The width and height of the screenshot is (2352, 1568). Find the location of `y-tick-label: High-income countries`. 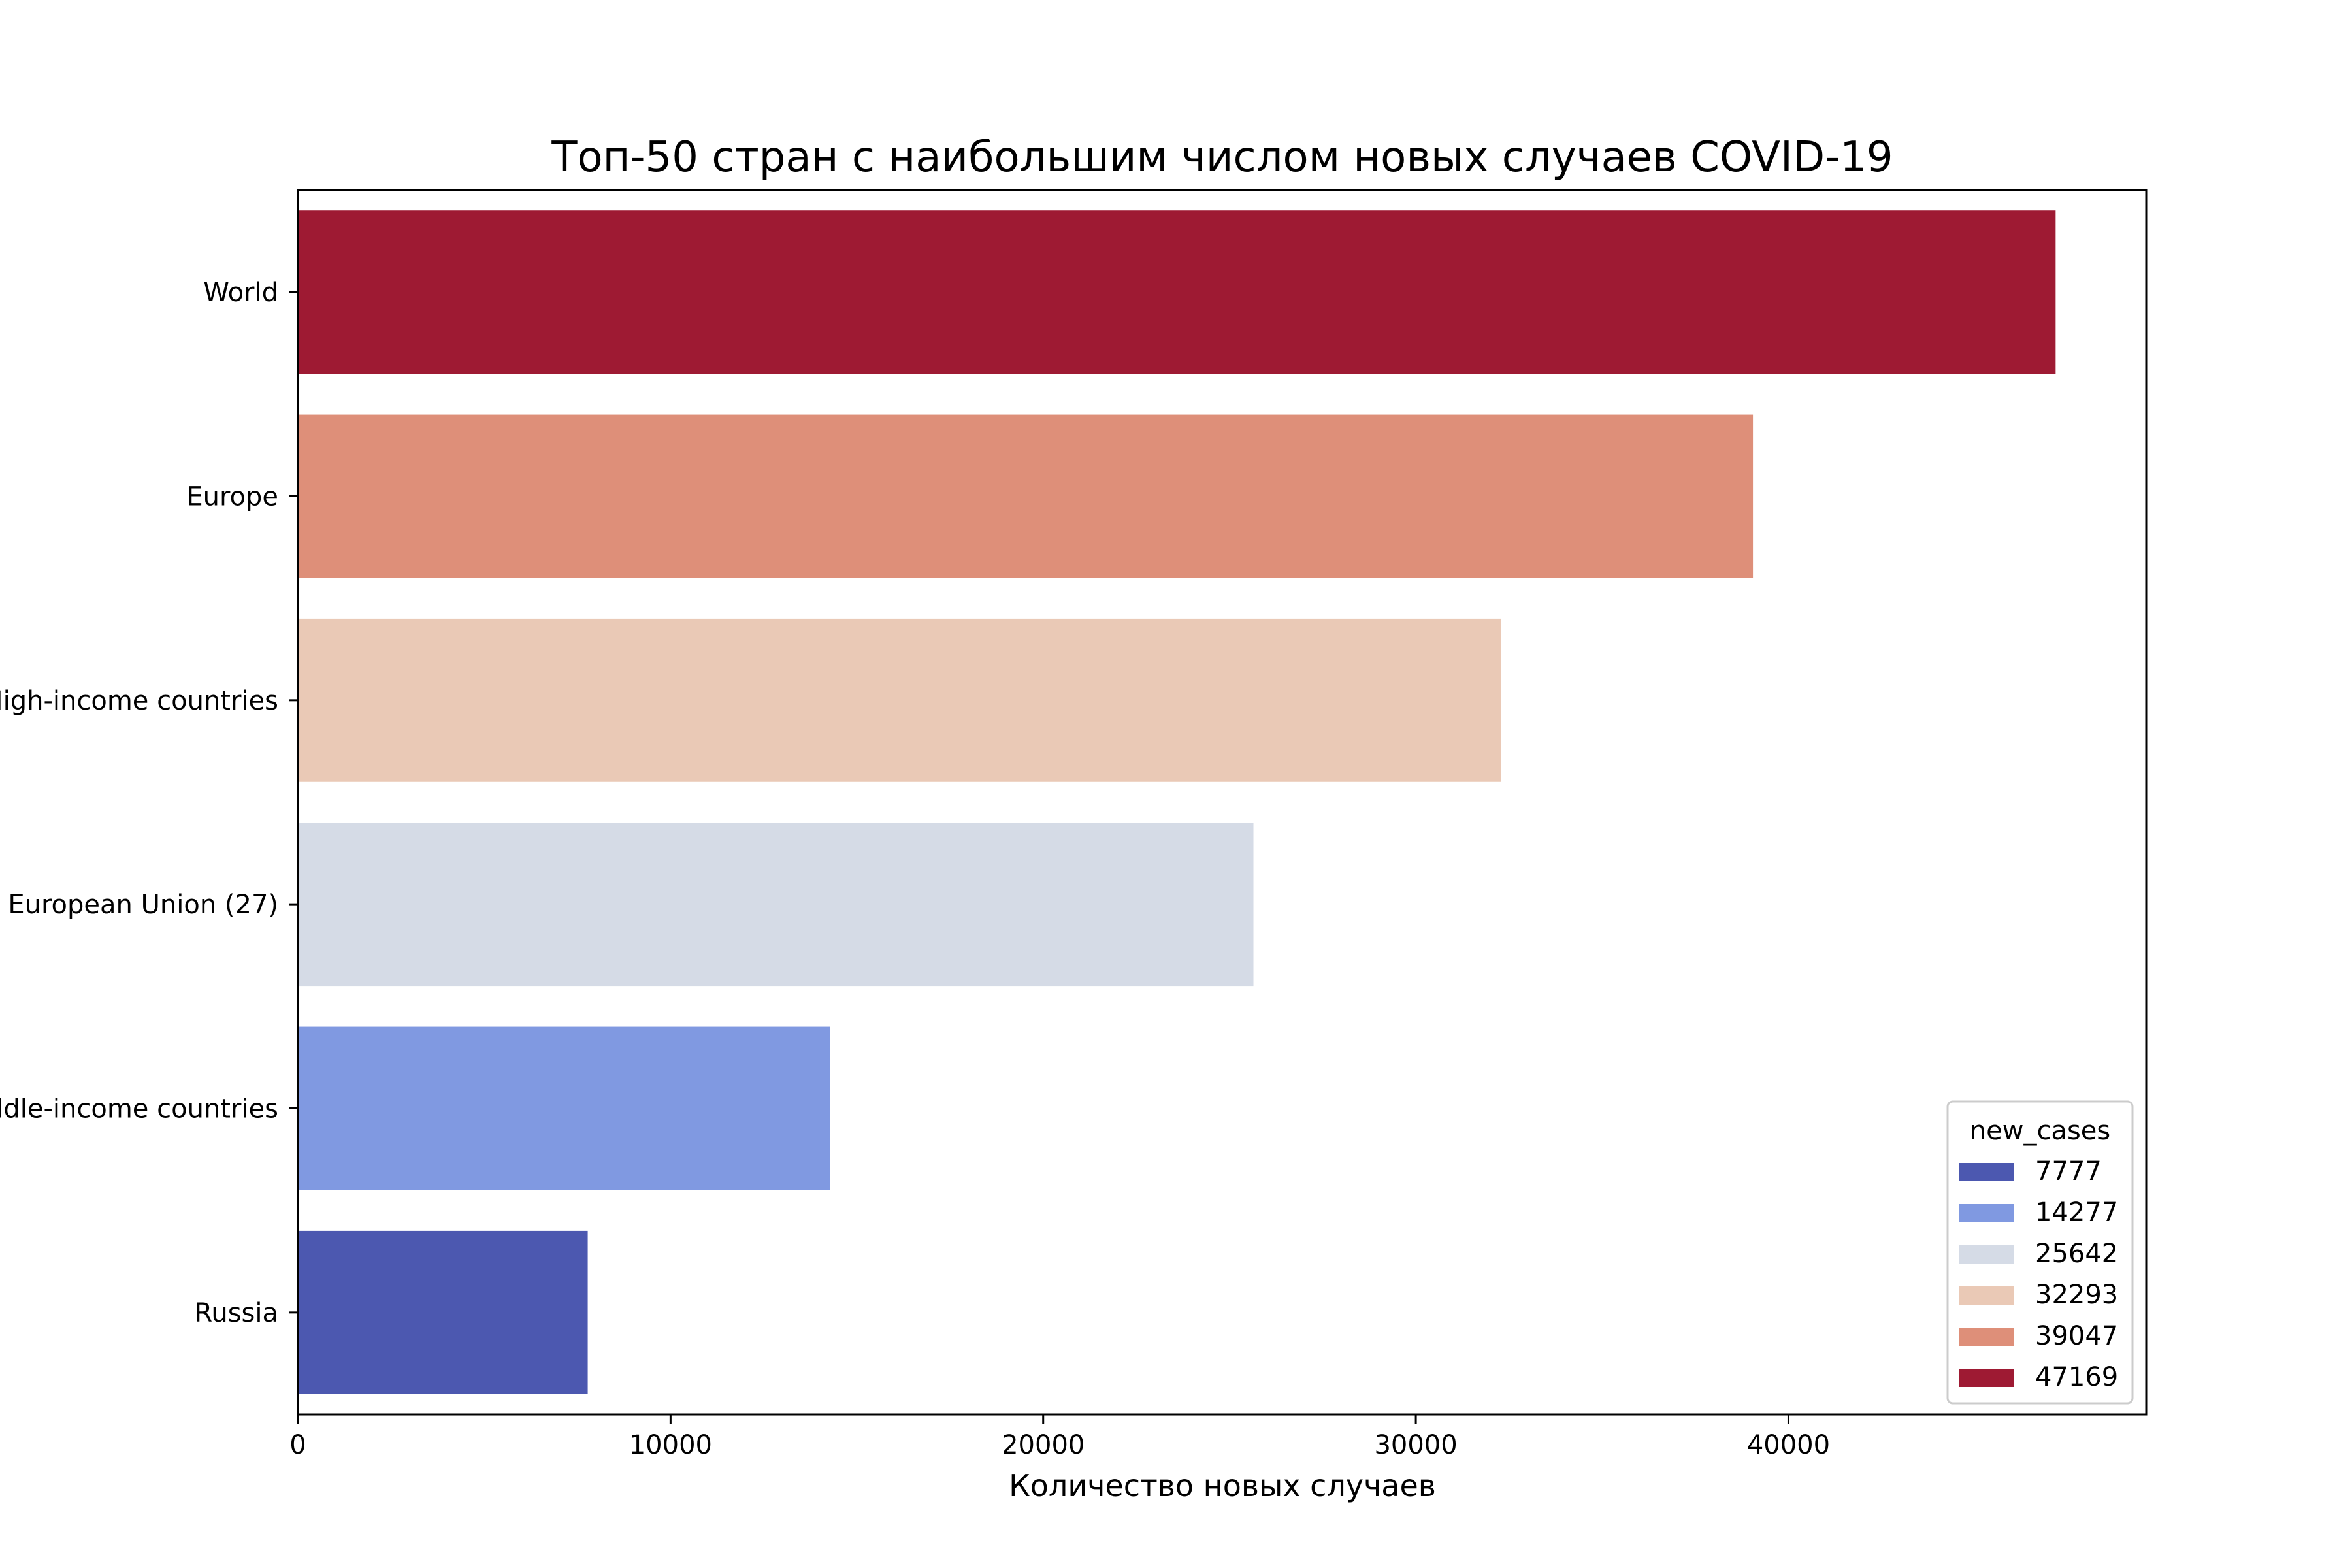

y-tick-label: High-income countries is located at coordinates (139, 701).